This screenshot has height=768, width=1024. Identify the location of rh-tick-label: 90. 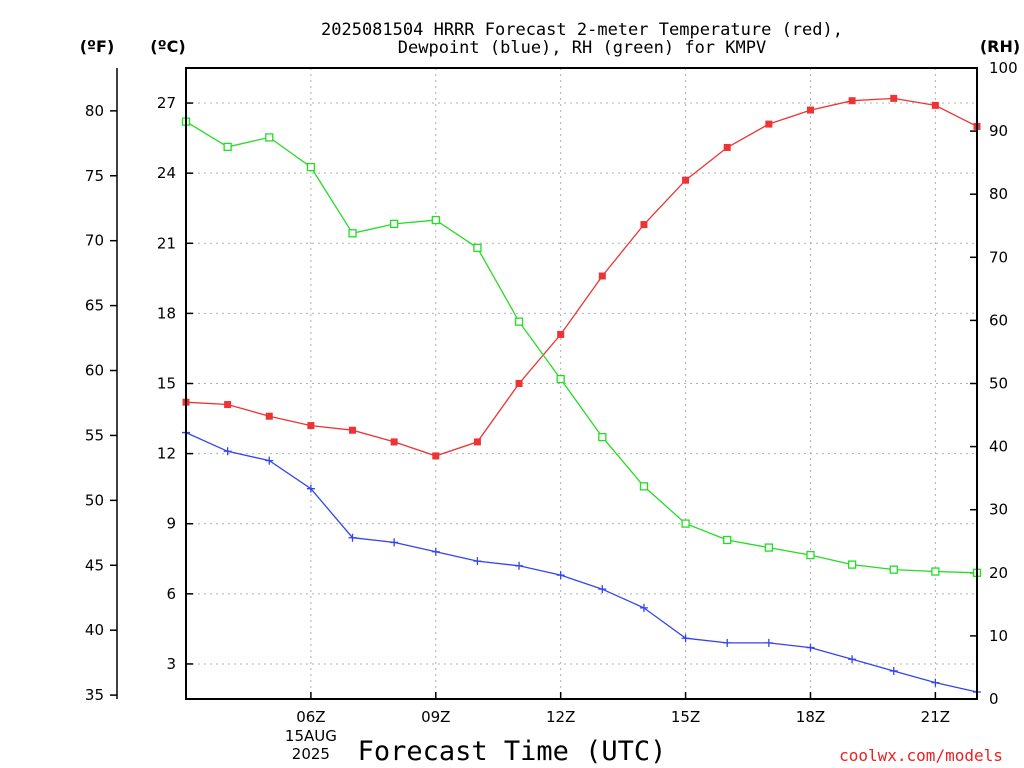
(998, 131).